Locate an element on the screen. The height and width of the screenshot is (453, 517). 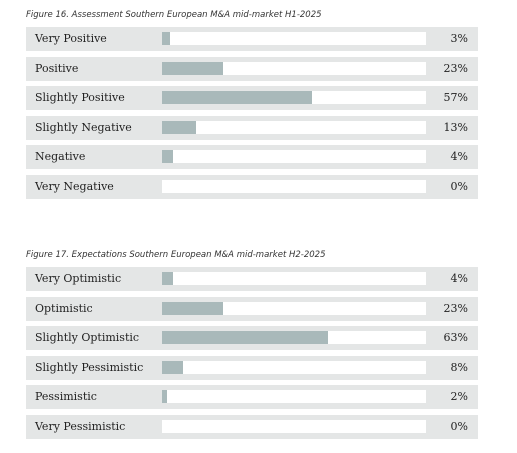
bar-row: Very Optimistic 4% is located at coordinates (252, 279).